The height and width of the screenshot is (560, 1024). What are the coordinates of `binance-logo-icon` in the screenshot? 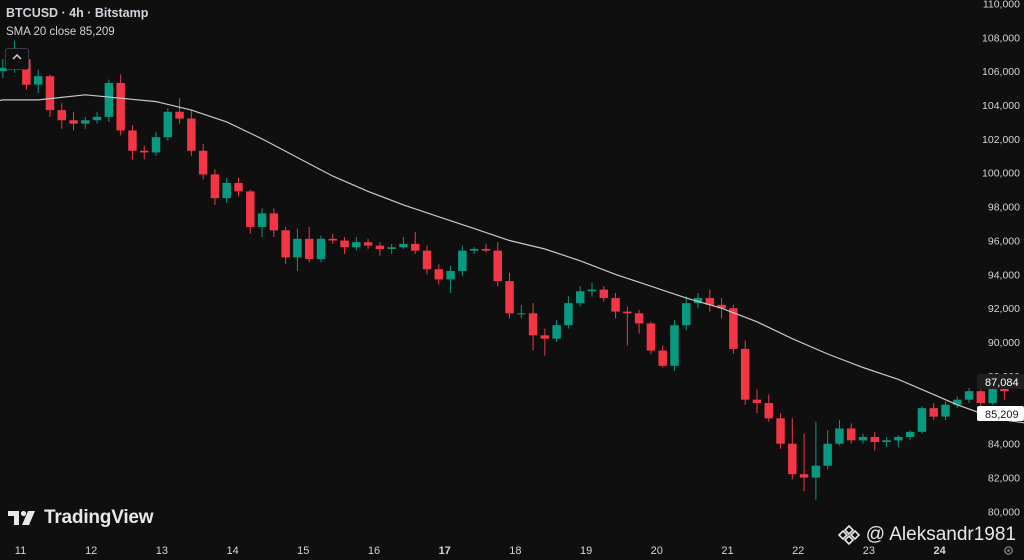 It's located at (848, 535).